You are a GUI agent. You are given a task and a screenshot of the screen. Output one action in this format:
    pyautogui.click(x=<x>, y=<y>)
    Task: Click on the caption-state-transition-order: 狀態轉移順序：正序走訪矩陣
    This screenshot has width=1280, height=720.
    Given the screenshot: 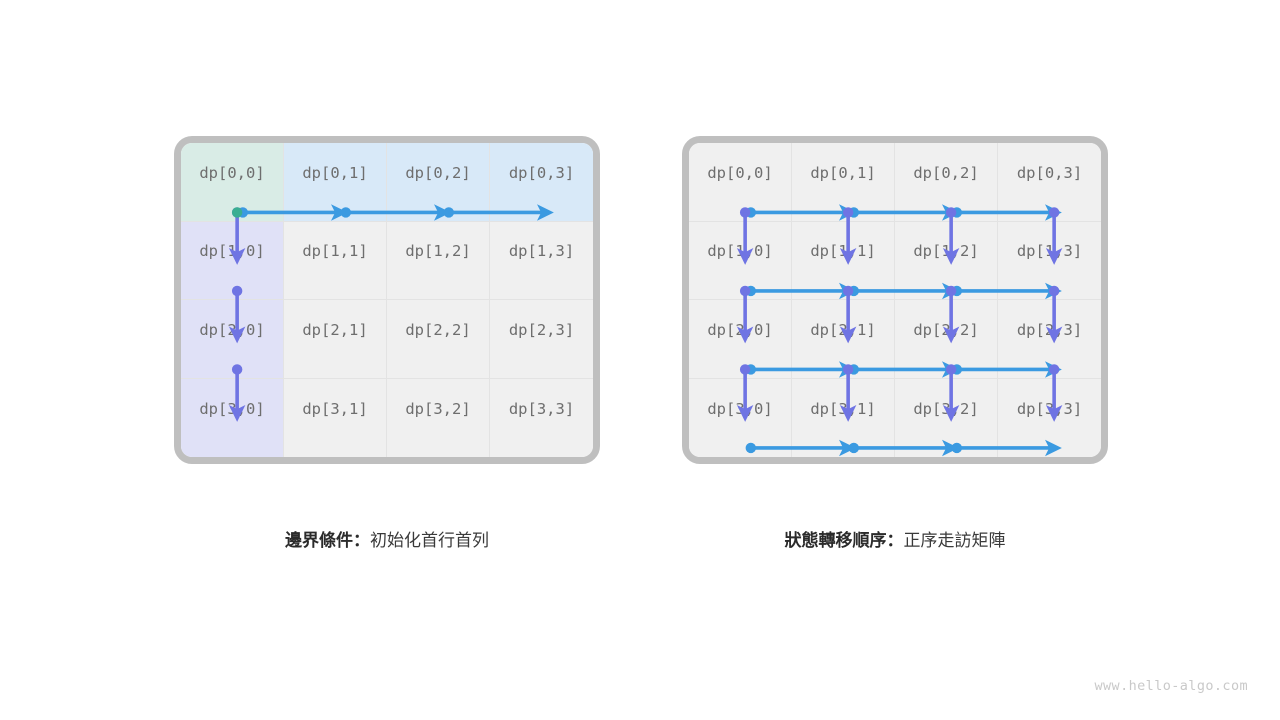 What is the action you would take?
    pyautogui.click(x=895, y=538)
    